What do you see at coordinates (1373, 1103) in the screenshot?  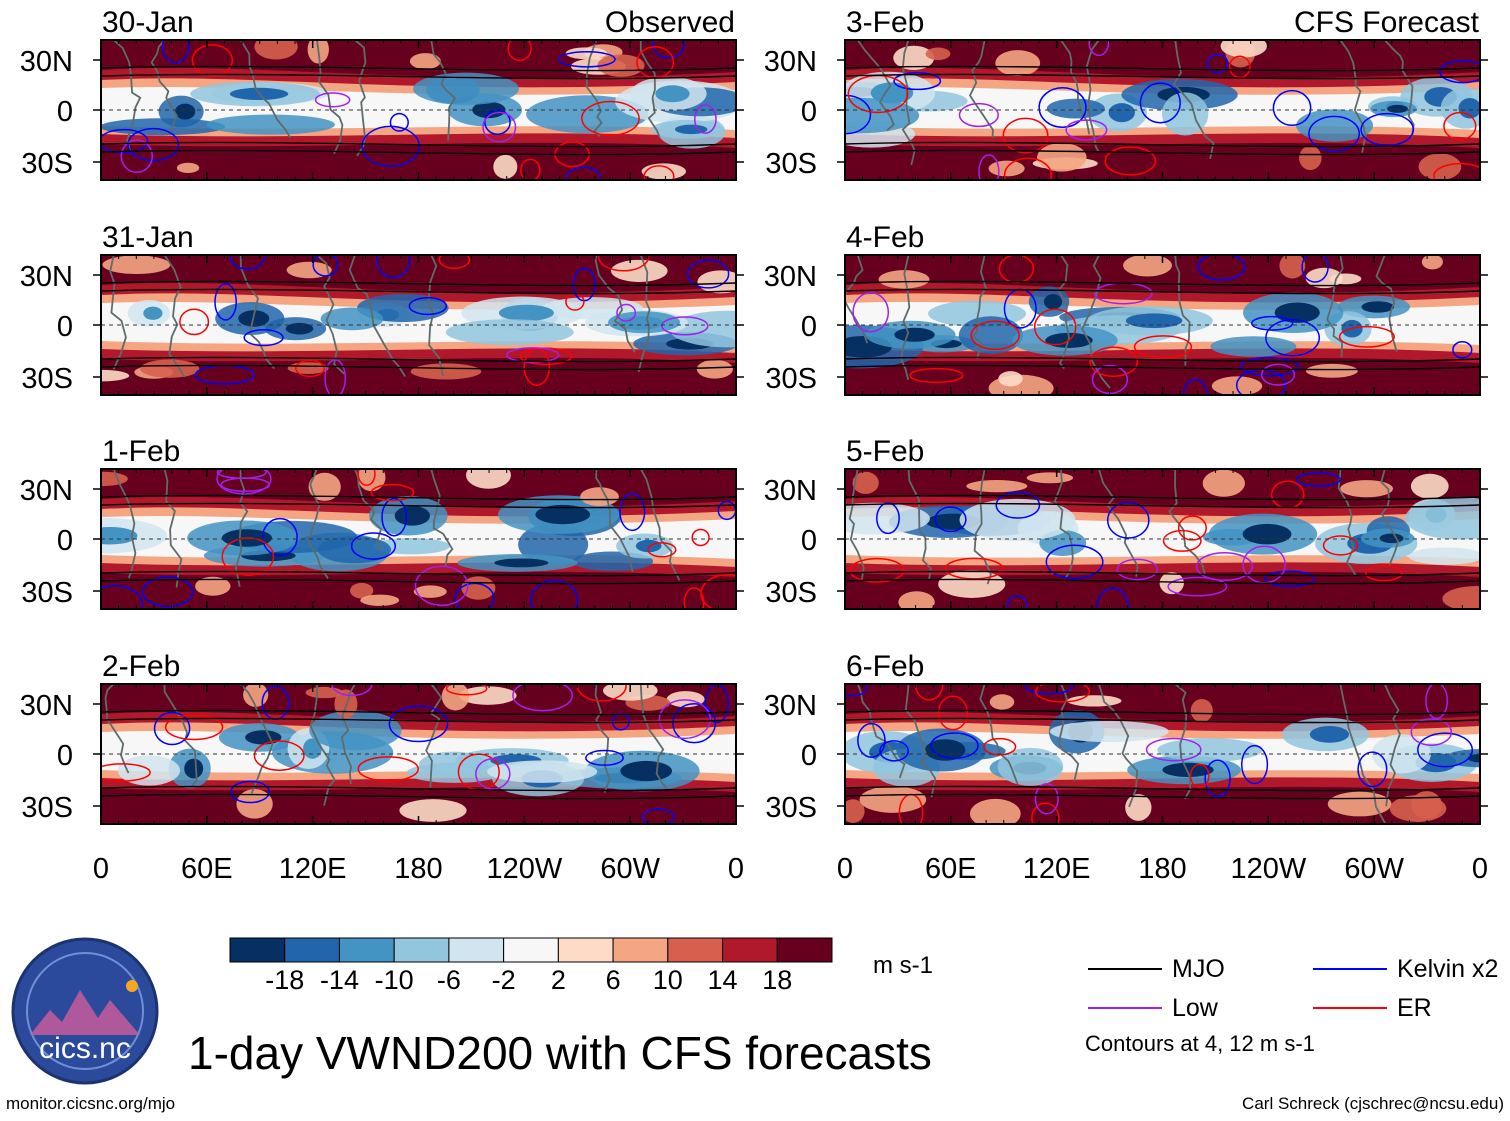 I see `author-credit: Carl Schreck (cjschrec@ncsu.edu)` at bounding box center [1373, 1103].